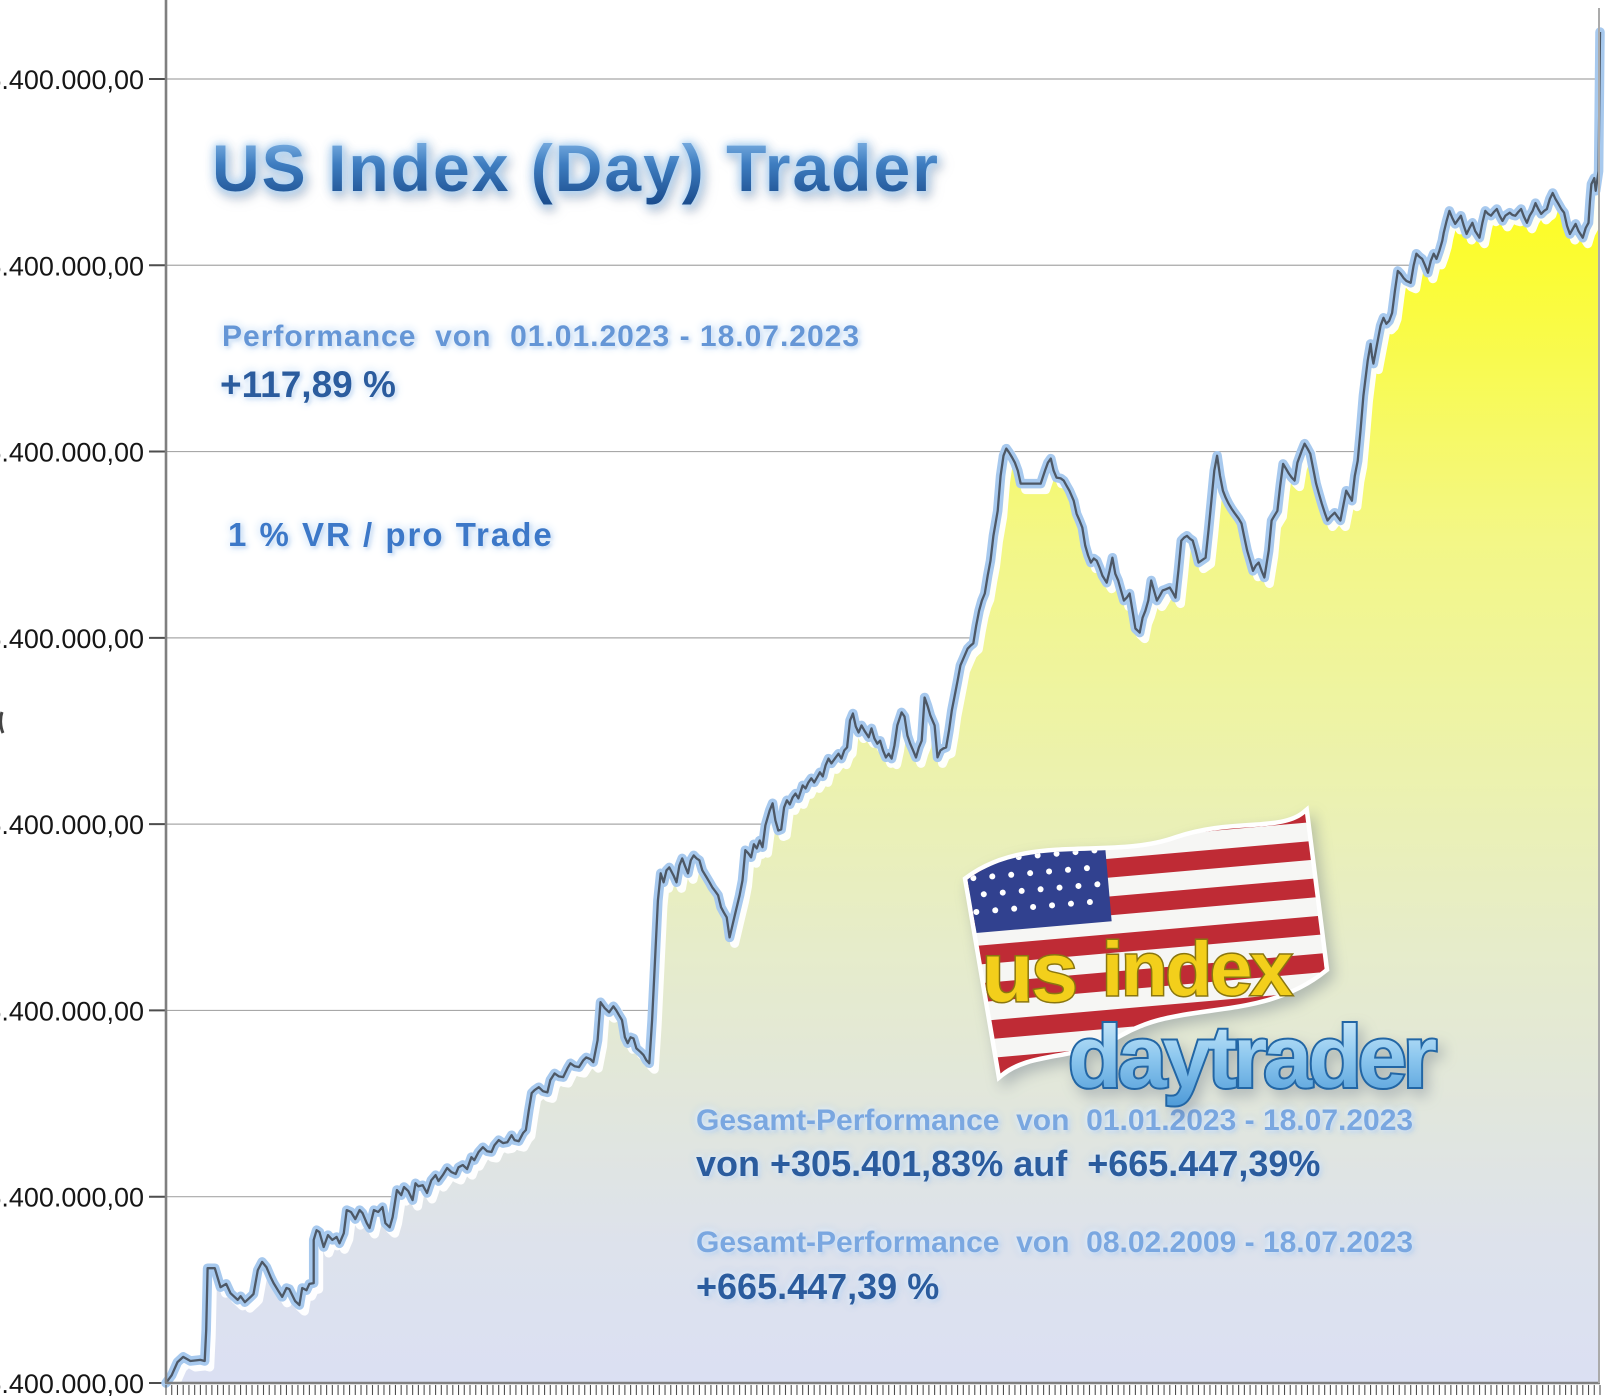 This screenshot has width=1606, height=1396. What do you see at coordinates (2, 722) in the screenshot?
I see `clipped-axis-title-fragment` at bounding box center [2, 722].